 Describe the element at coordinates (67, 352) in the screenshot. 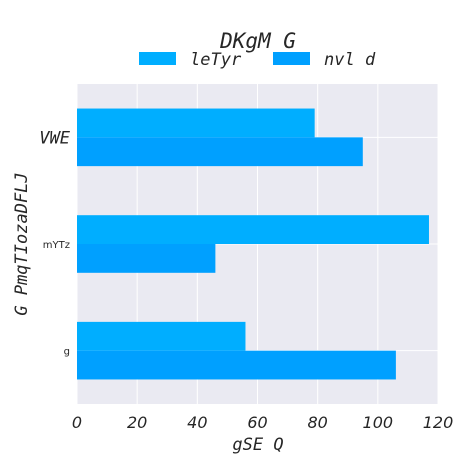

I see `y-tick-label: g` at that location.